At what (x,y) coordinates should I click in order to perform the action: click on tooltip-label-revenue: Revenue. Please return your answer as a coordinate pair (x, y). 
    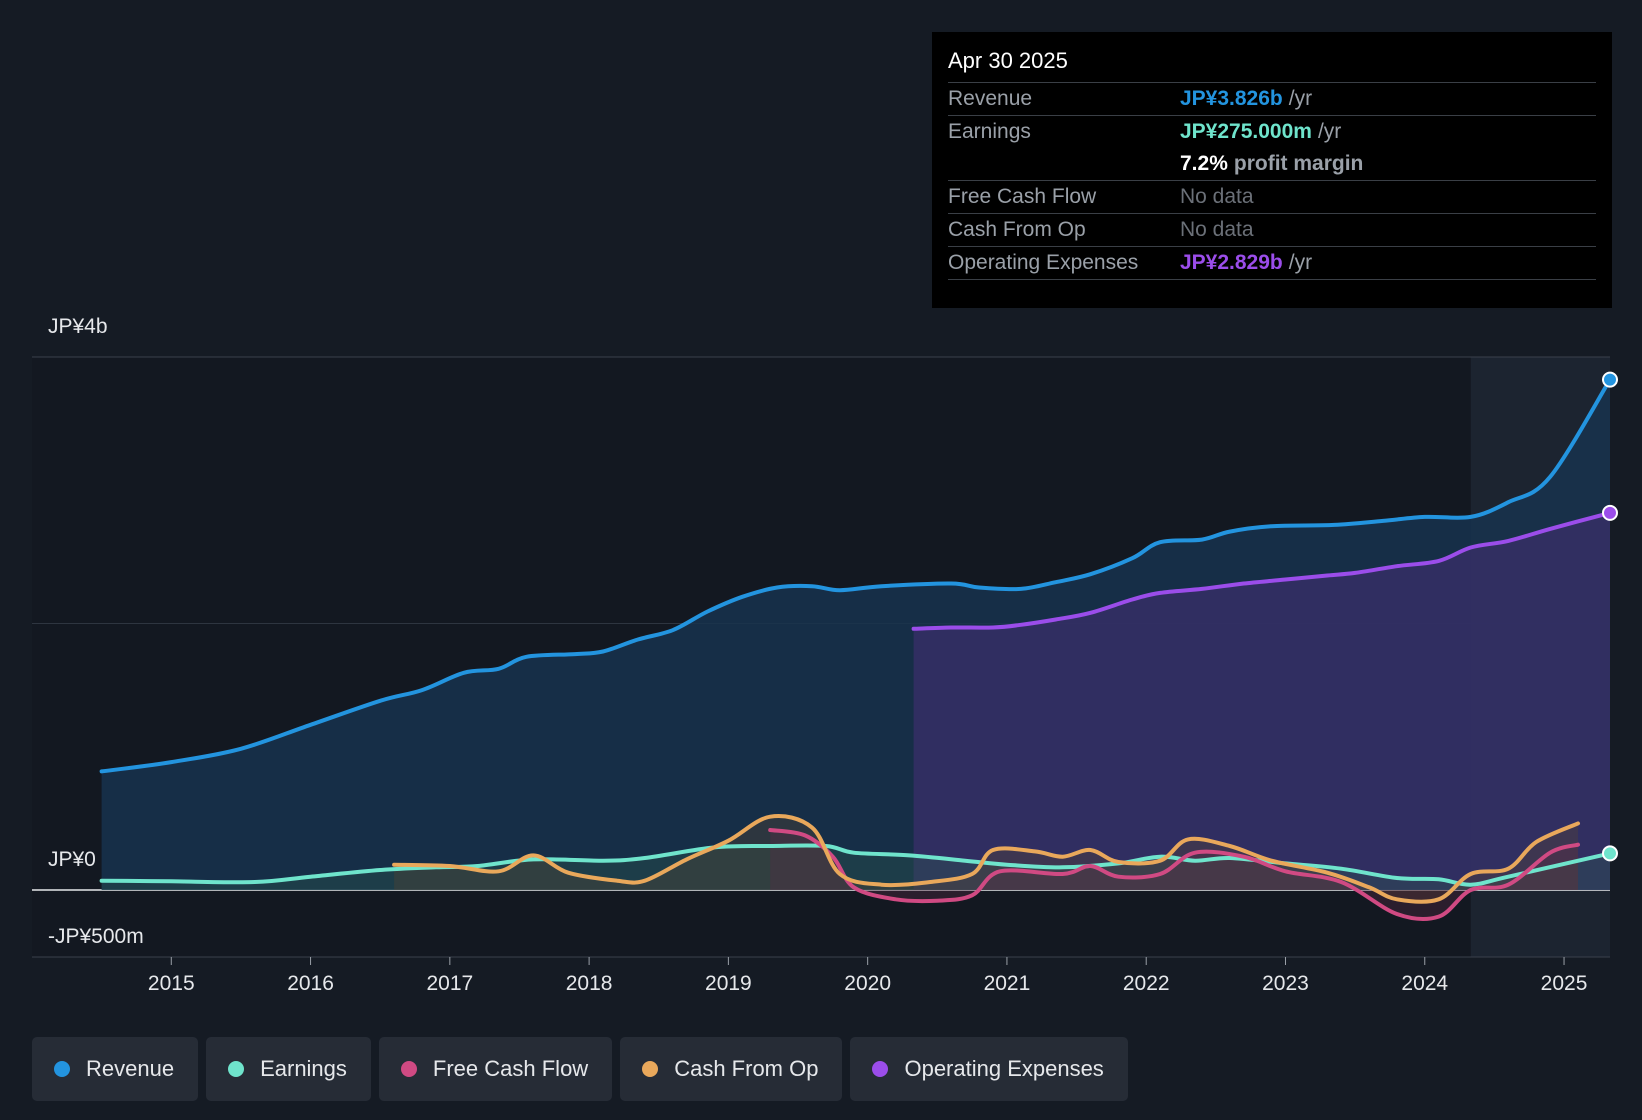
    Looking at the image, I should click on (990, 98).